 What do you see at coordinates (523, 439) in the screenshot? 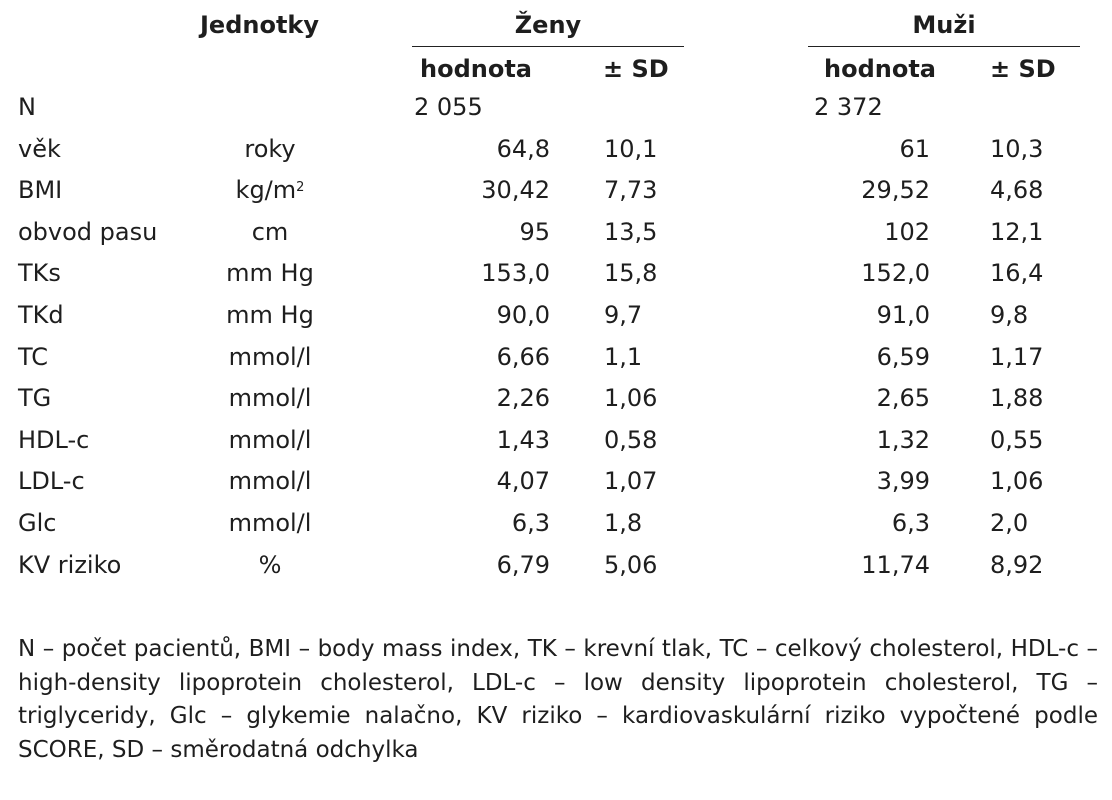
I see `women-value: 1,43` at bounding box center [523, 439].